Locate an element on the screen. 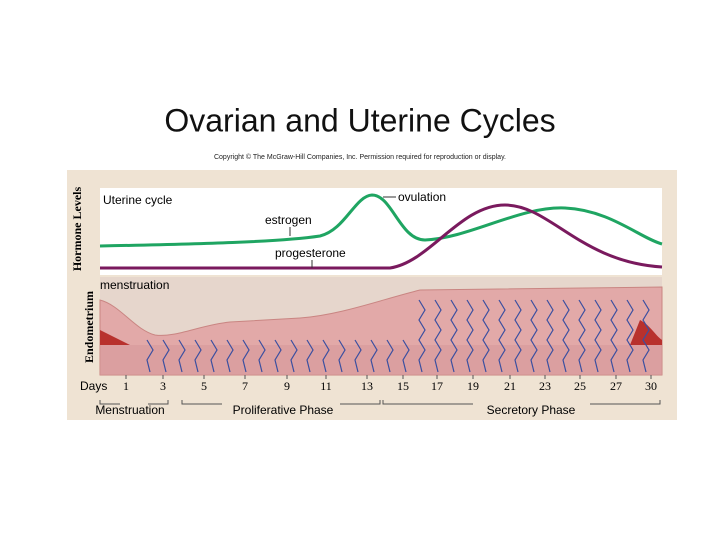 The width and height of the screenshot is (720, 540). day-label: 27 is located at coordinates (616, 386).